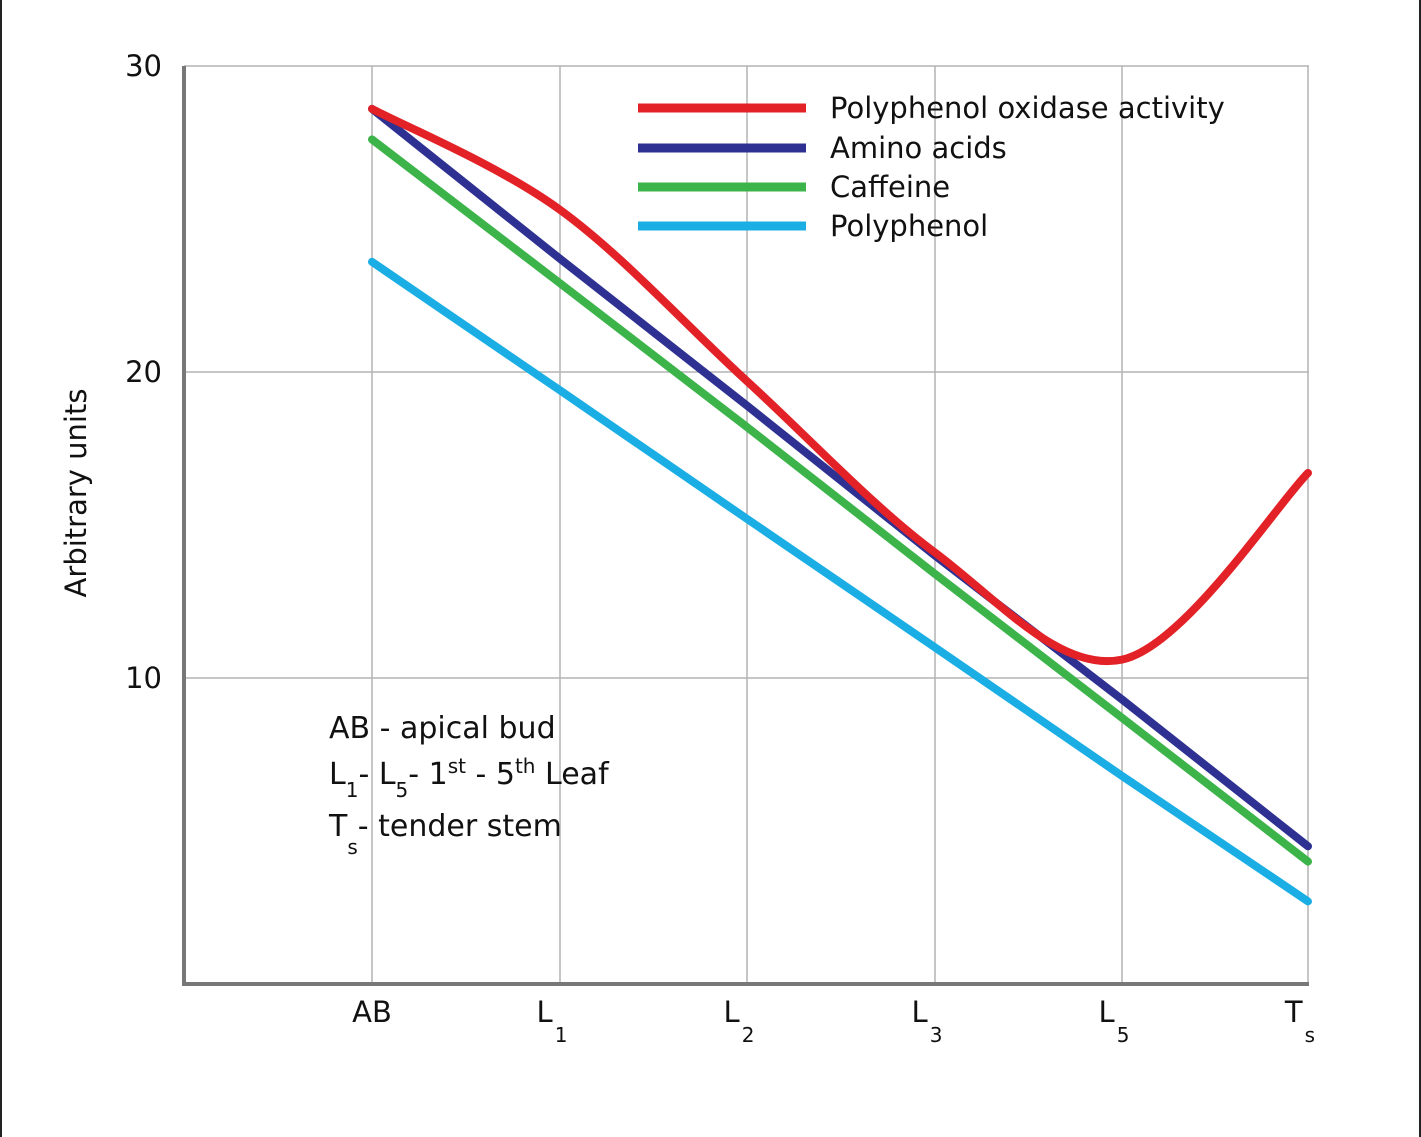  I want to click on anno2-d: - 5, so click(490, 774).